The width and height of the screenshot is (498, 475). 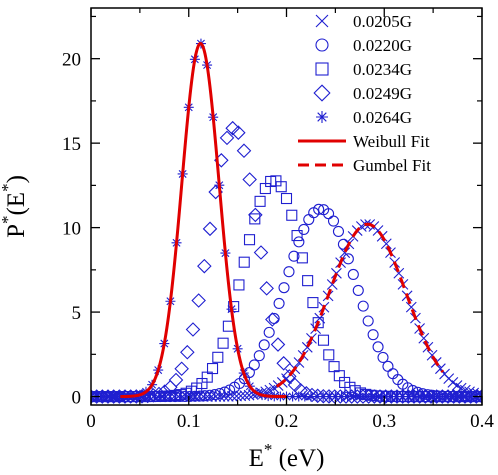 I want to click on y-axis-label-b-sup: *, so click(x=8, y=187).